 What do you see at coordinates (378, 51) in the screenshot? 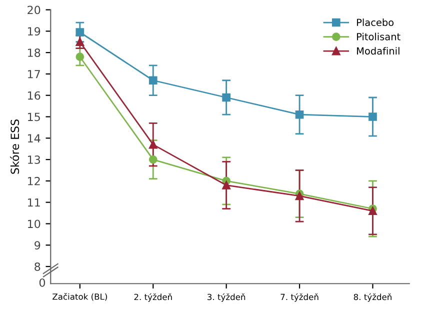
I see `legend-label: Modafinil` at bounding box center [378, 51].